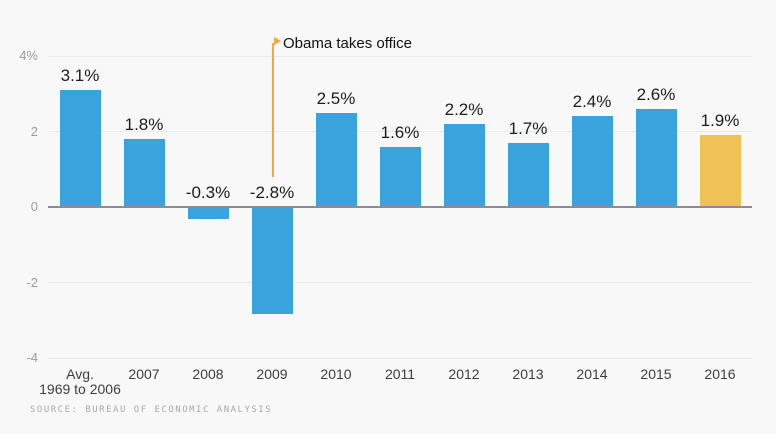  What do you see at coordinates (272, 374) in the screenshot?
I see `x-axis-label-2009: 2009` at bounding box center [272, 374].